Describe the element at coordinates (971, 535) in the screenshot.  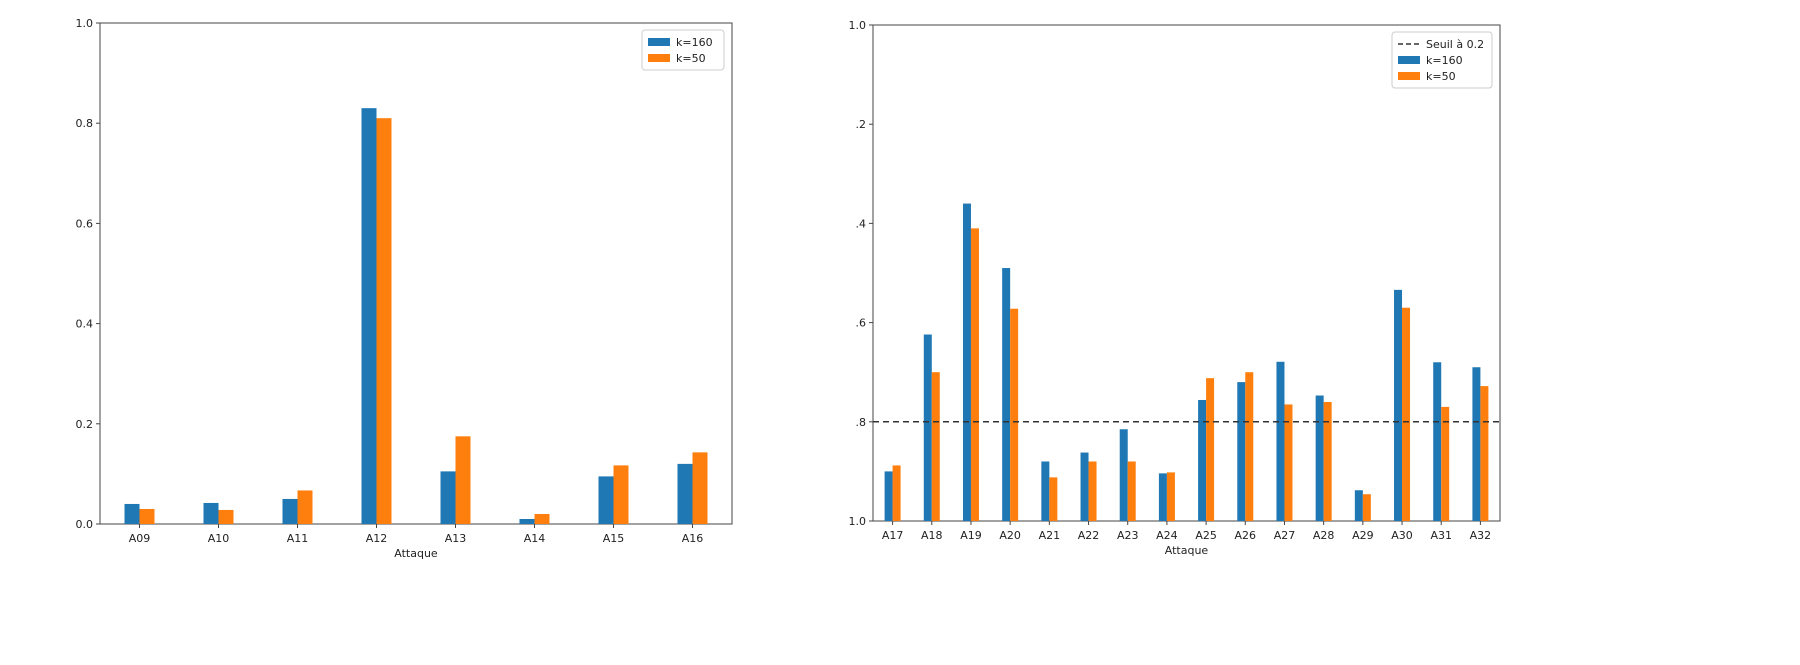
I see `x-tick-label: A19` at that location.